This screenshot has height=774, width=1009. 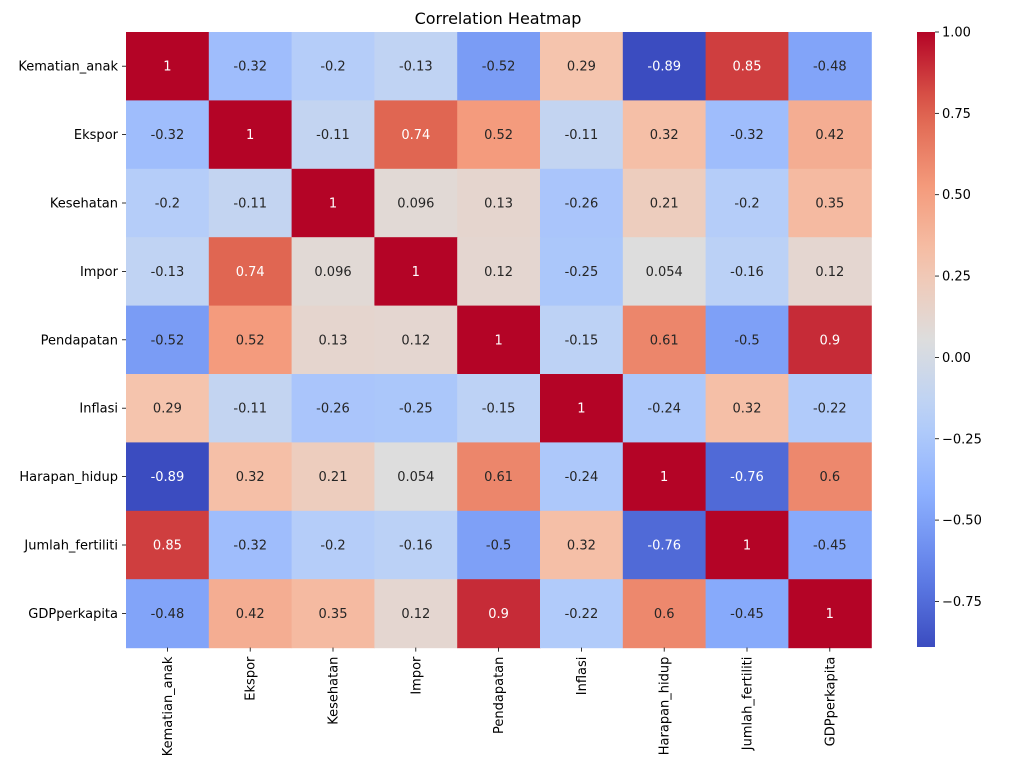 I want to click on y-tick-label-0: Kematian_anak, so click(x=68, y=67).